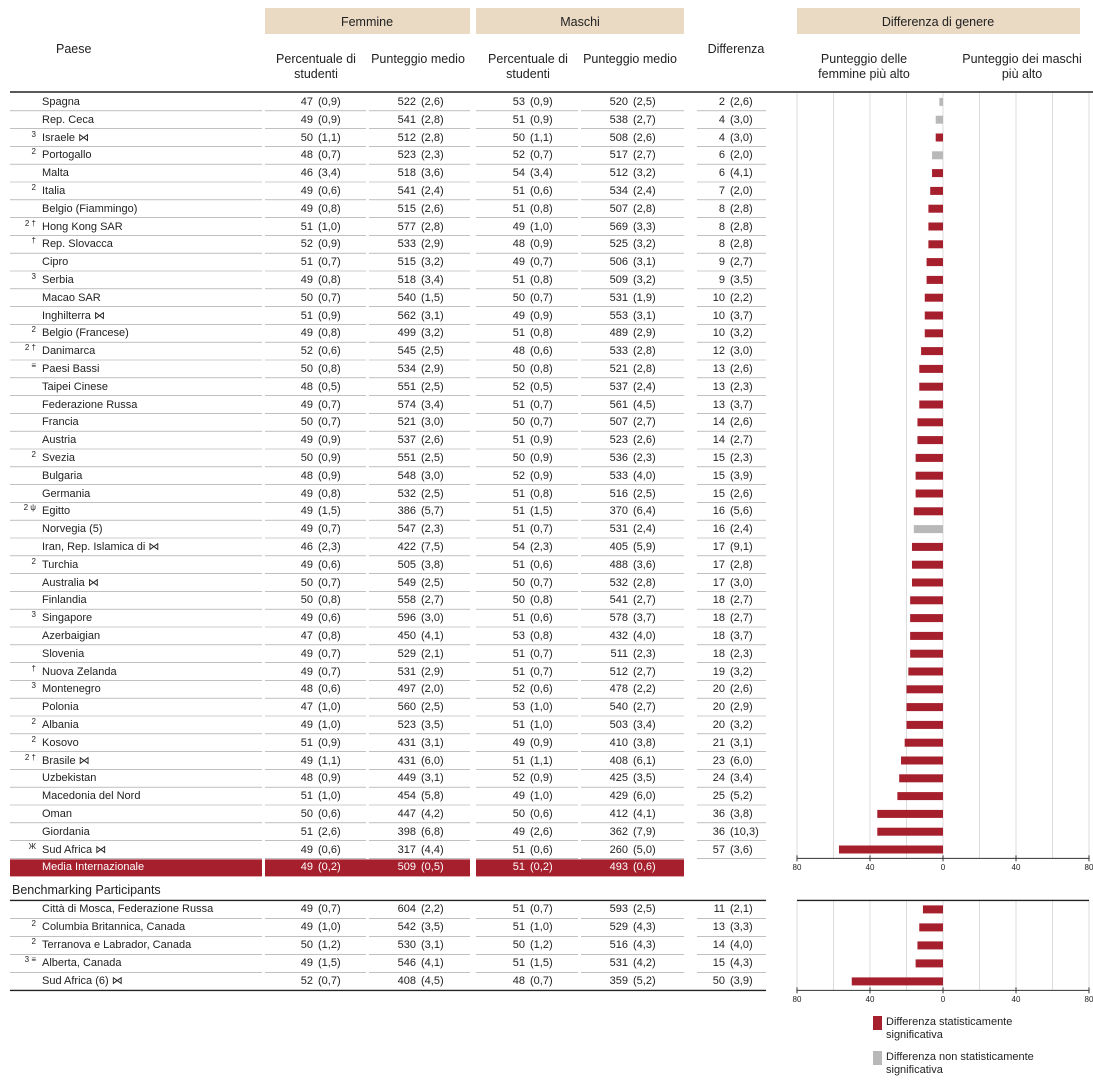 This screenshot has width=1093, height=1081. I want to click on footnote-mark: Ж, so click(32, 846).